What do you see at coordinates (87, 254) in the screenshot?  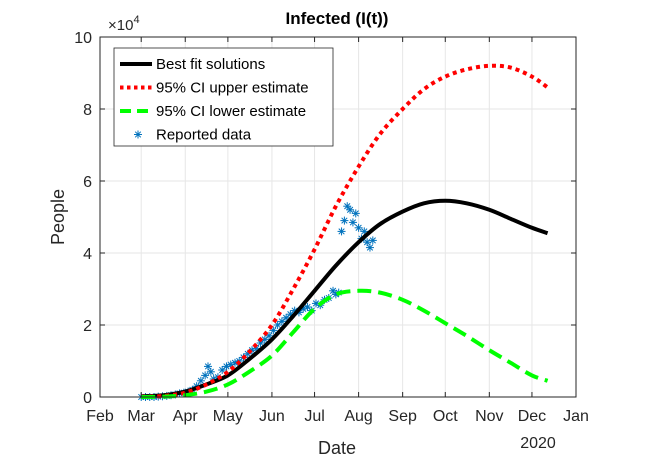 I see `y-tick-label: 4` at bounding box center [87, 254].